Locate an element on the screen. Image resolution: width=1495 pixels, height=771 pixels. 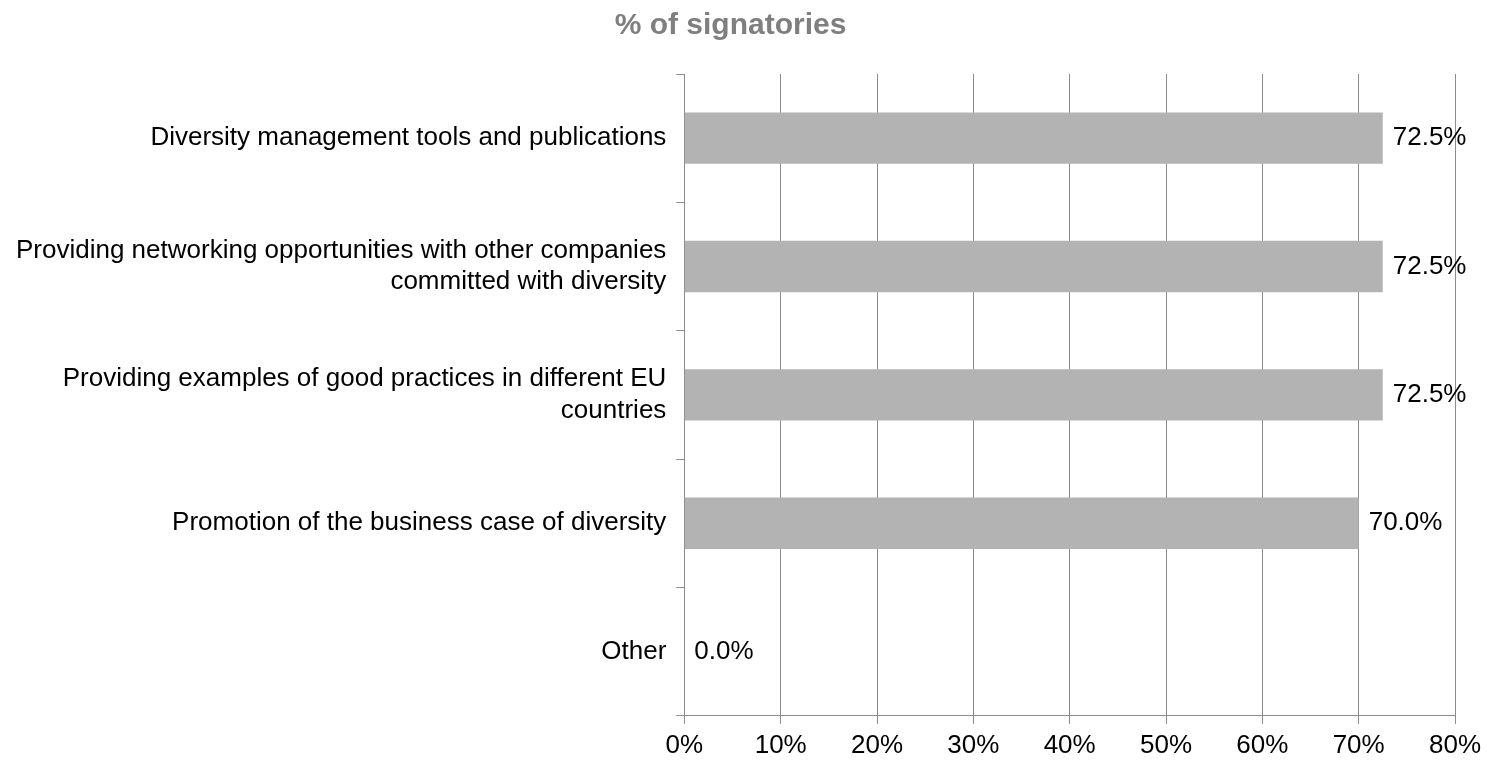
x-tick-label: 50% is located at coordinates (1166, 743).